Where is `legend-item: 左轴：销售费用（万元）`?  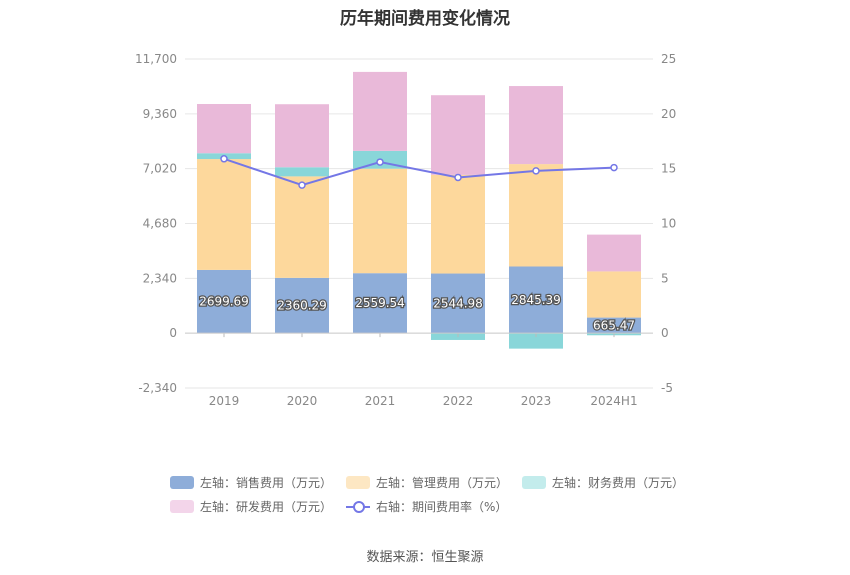 legend-item: 左轴：销售费用（万元） is located at coordinates (251, 482).